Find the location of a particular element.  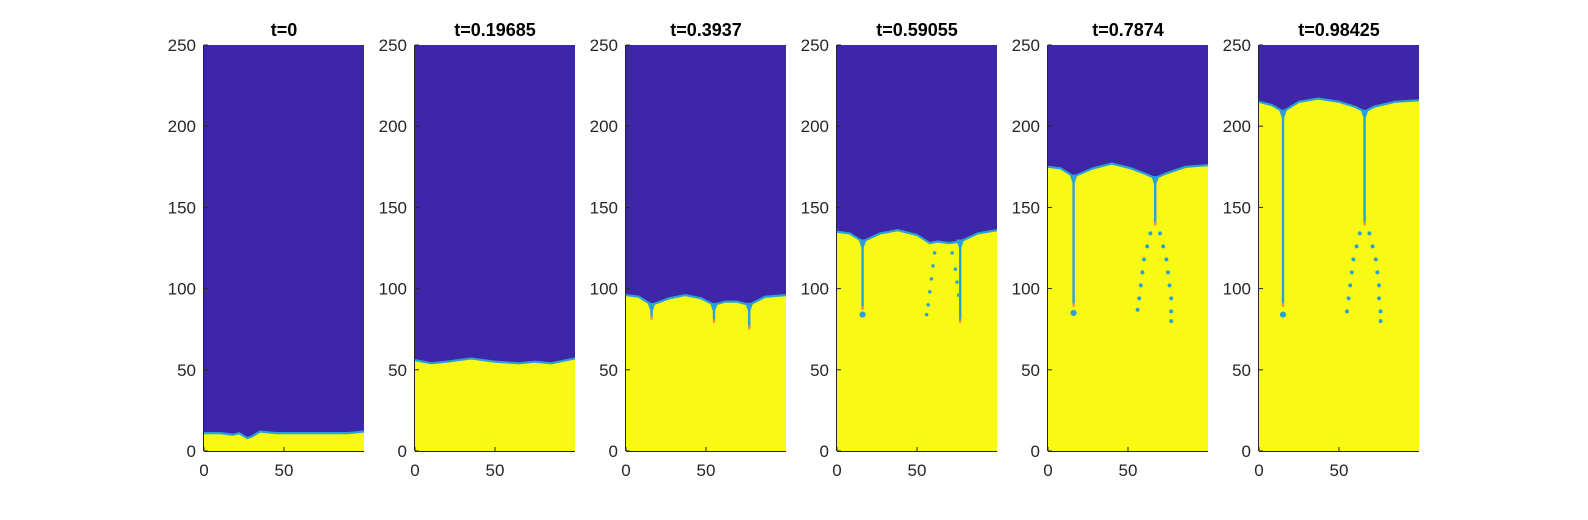

panel-4: 0 50 100 150 200 250 0 50 t=0.59055 is located at coordinates (899, 250).